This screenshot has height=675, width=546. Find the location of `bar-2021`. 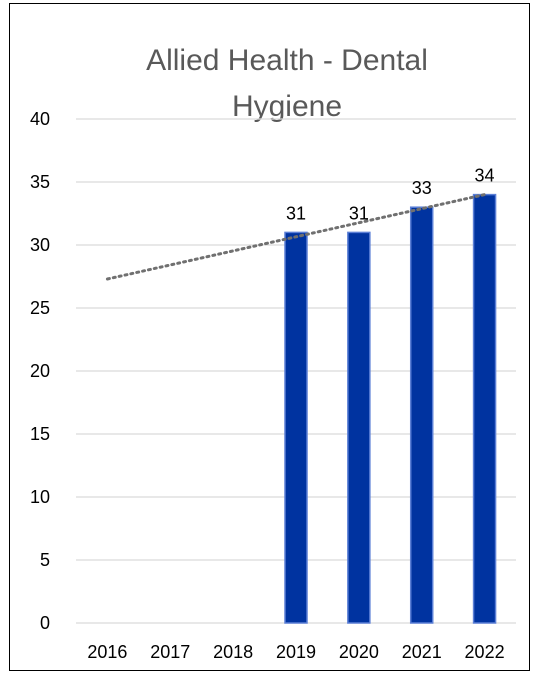

bar-2021 is located at coordinates (421, 415).